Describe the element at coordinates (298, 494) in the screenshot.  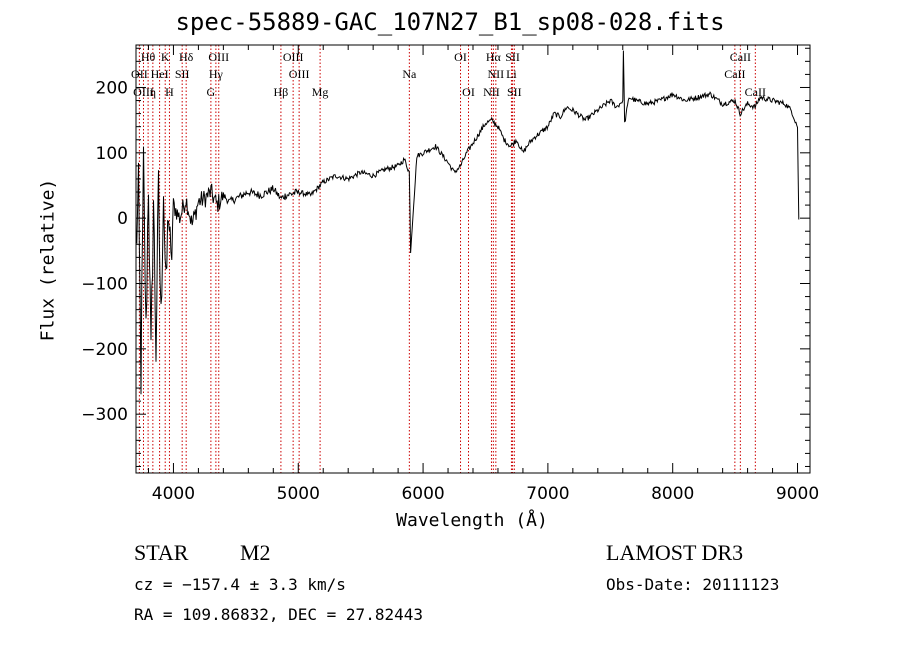
I see `x-tick-label: 5000` at that location.